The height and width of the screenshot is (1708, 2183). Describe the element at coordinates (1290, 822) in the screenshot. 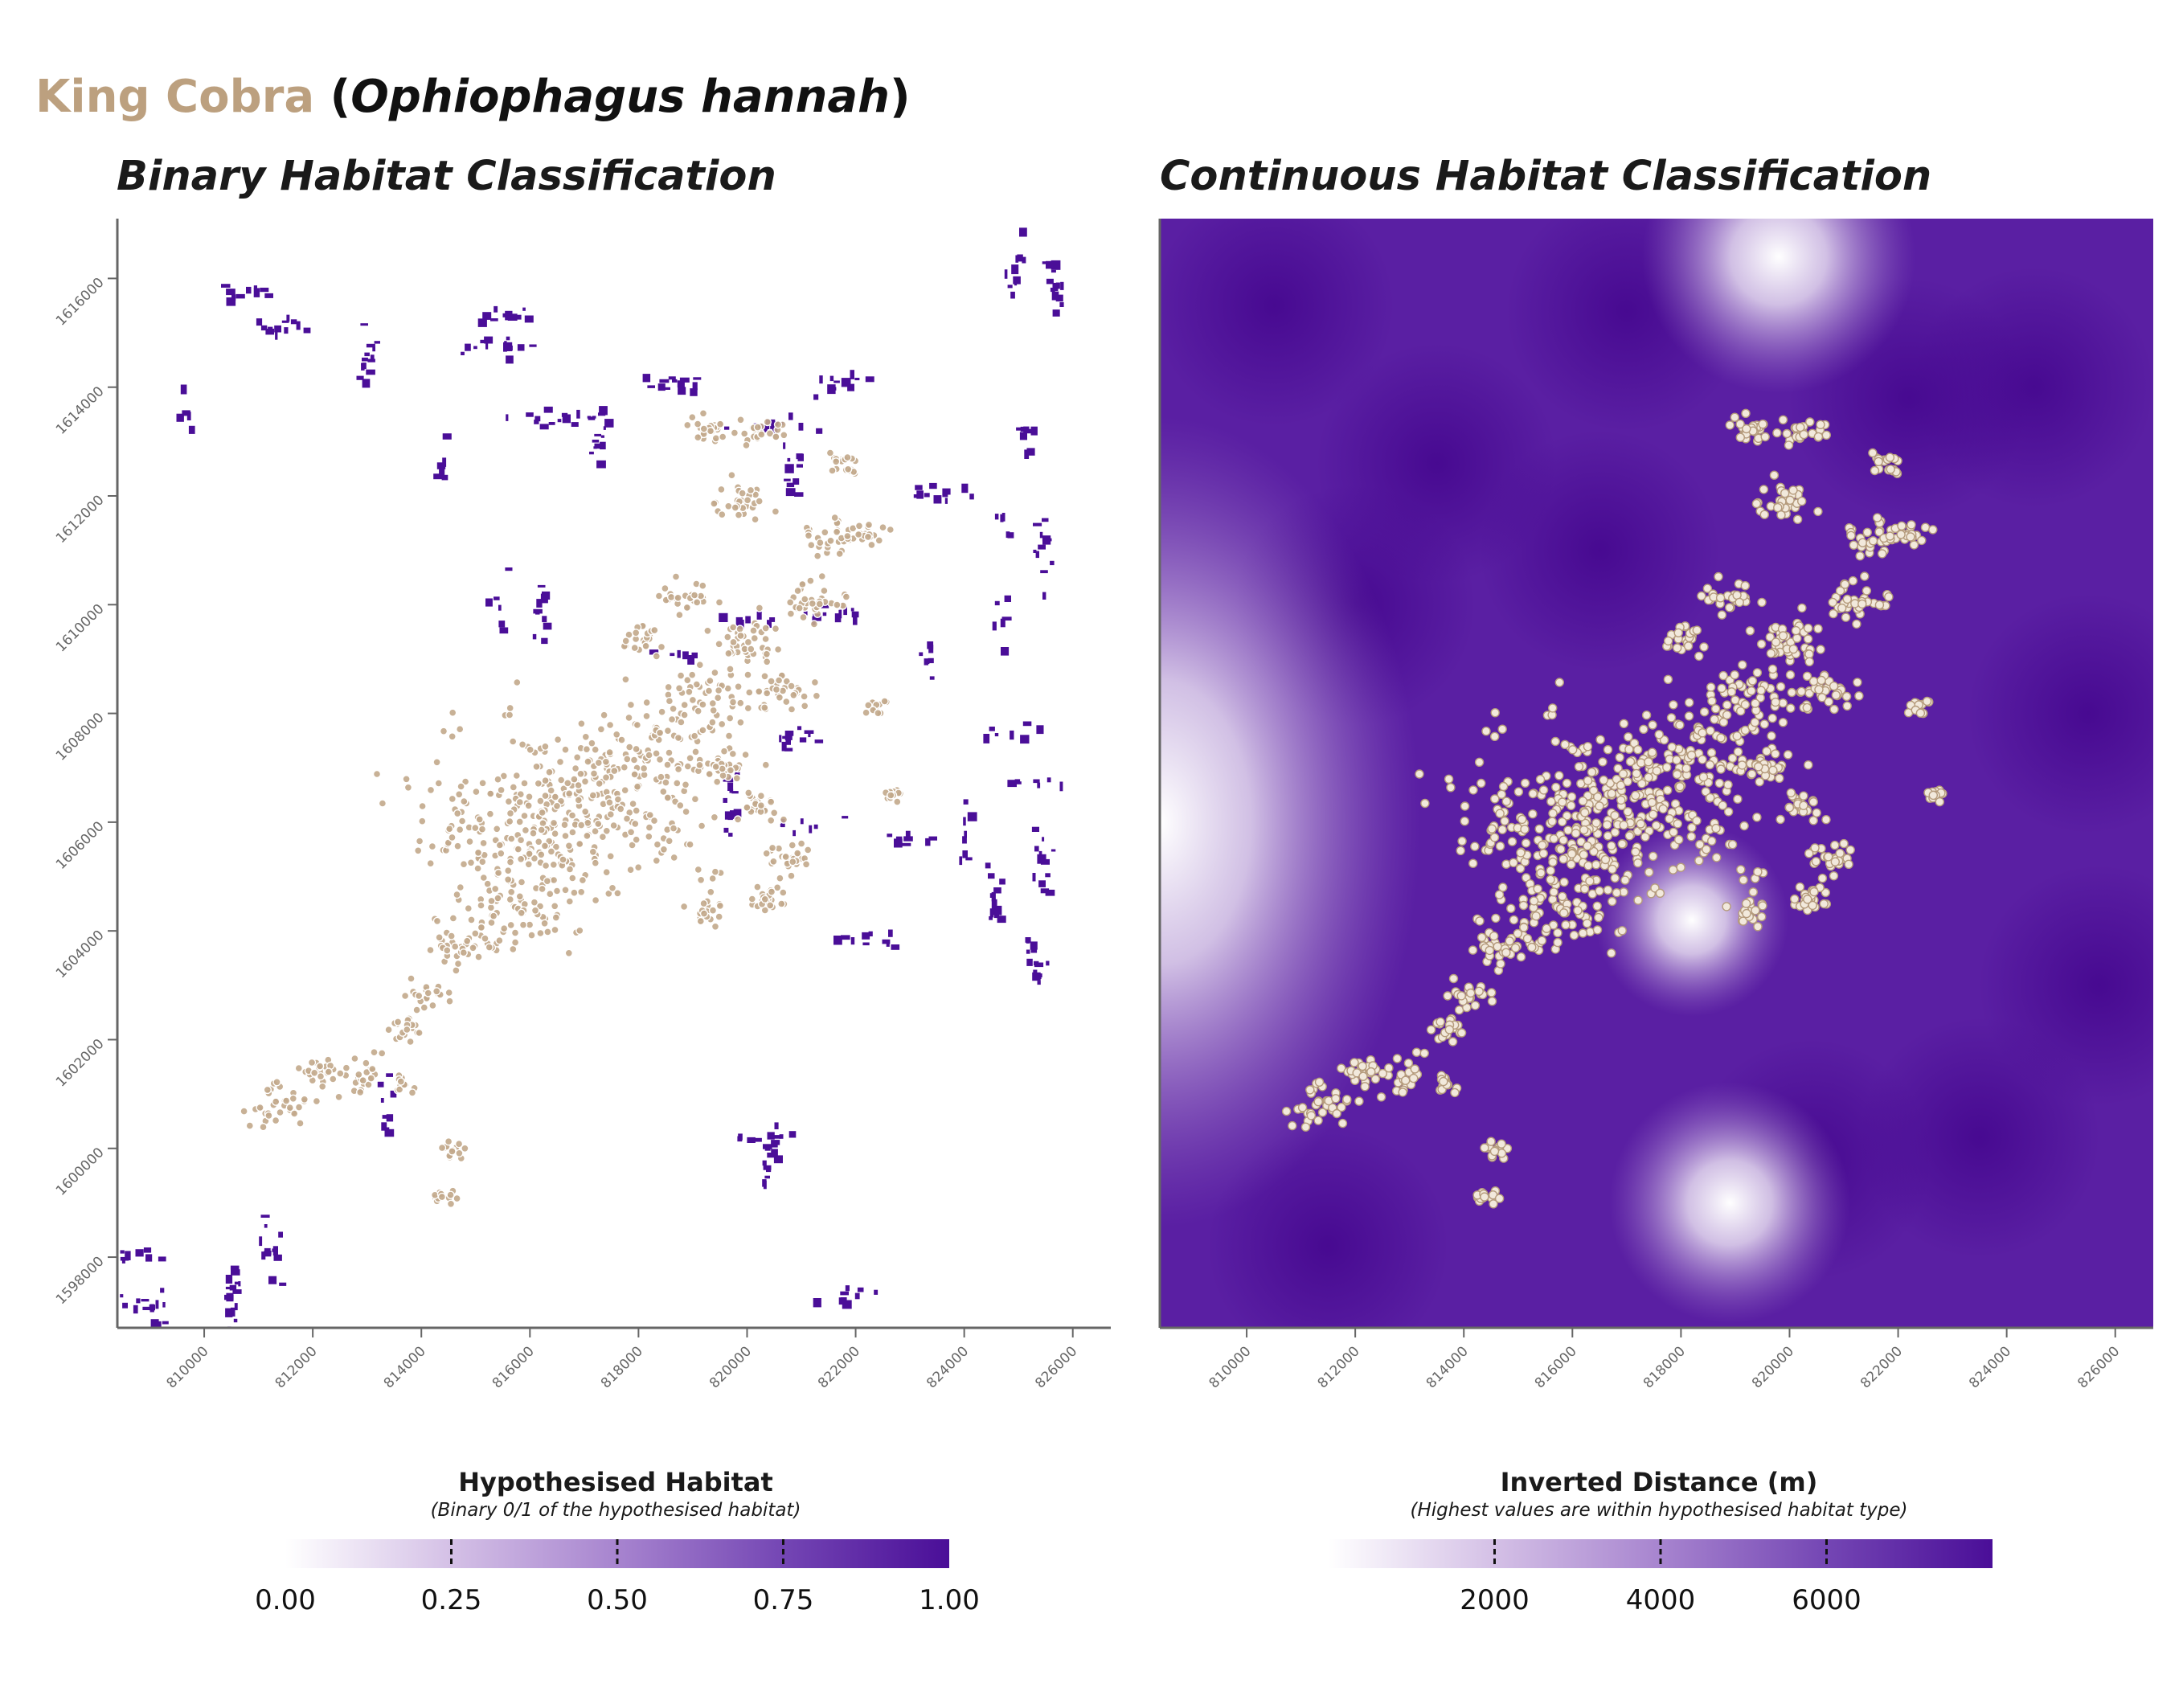

I see `continuous-light-zone` at that location.